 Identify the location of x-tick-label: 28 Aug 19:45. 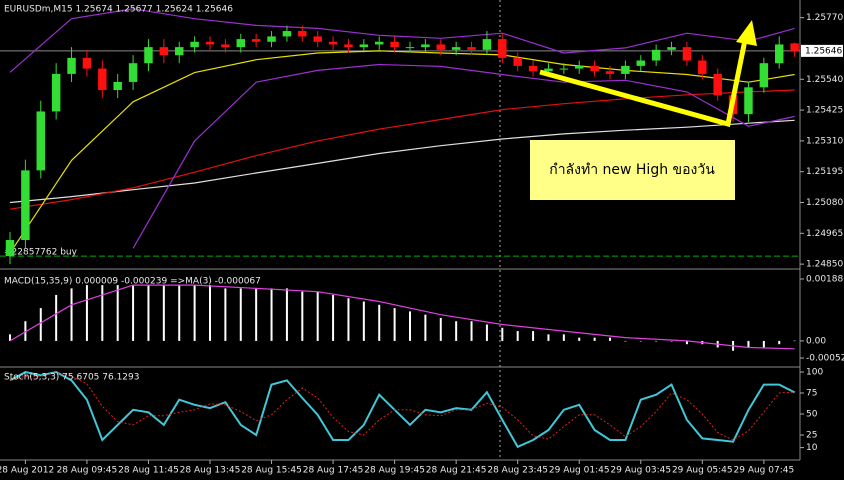
(394, 471).